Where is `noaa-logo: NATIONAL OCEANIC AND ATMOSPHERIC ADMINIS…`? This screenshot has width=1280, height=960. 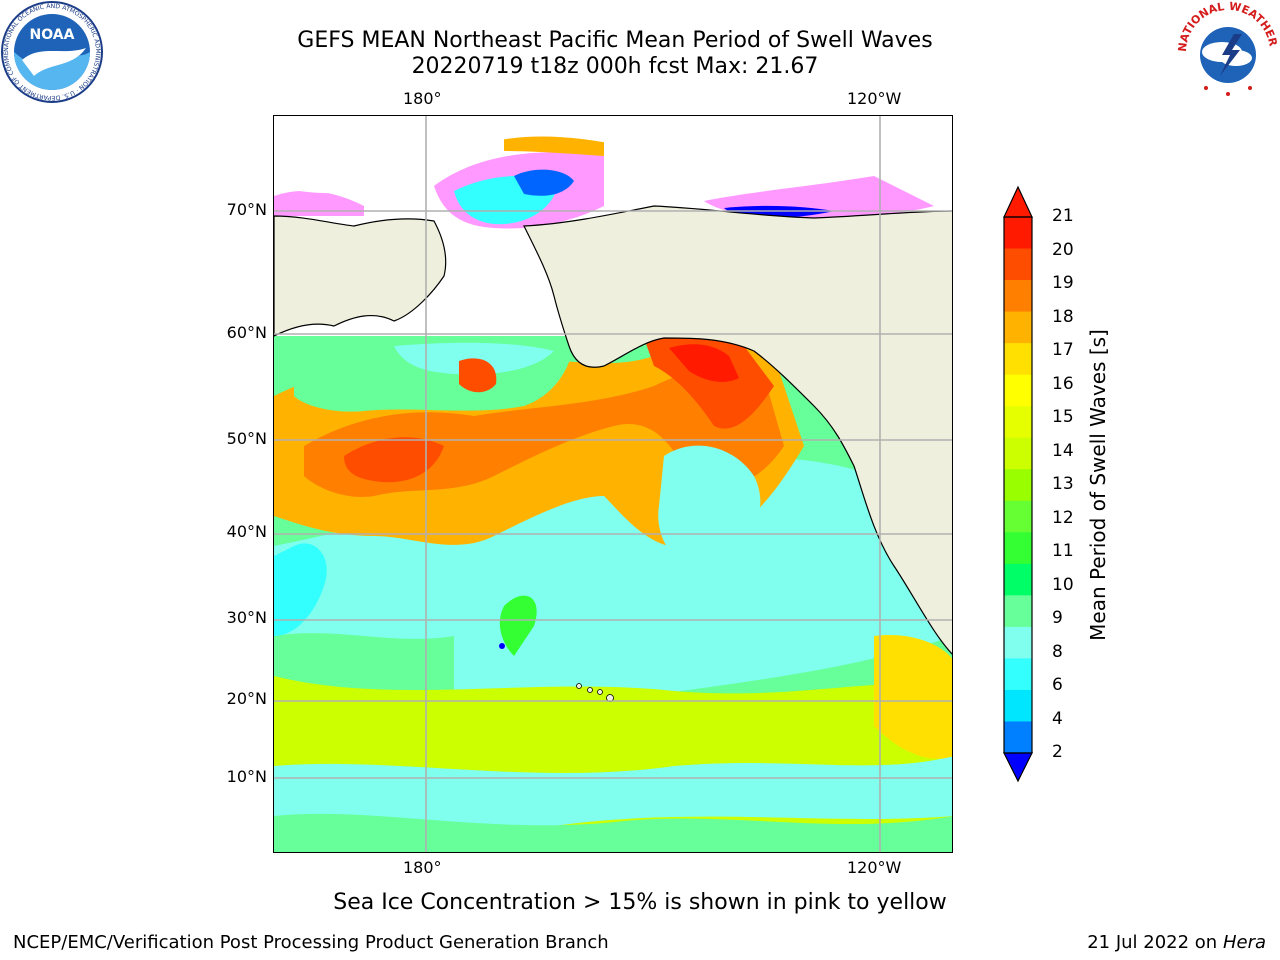 noaa-logo: NATIONAL OCEANIC AND ATMOSPHERIC ADMINIS… is located at coordinates (51, 51).